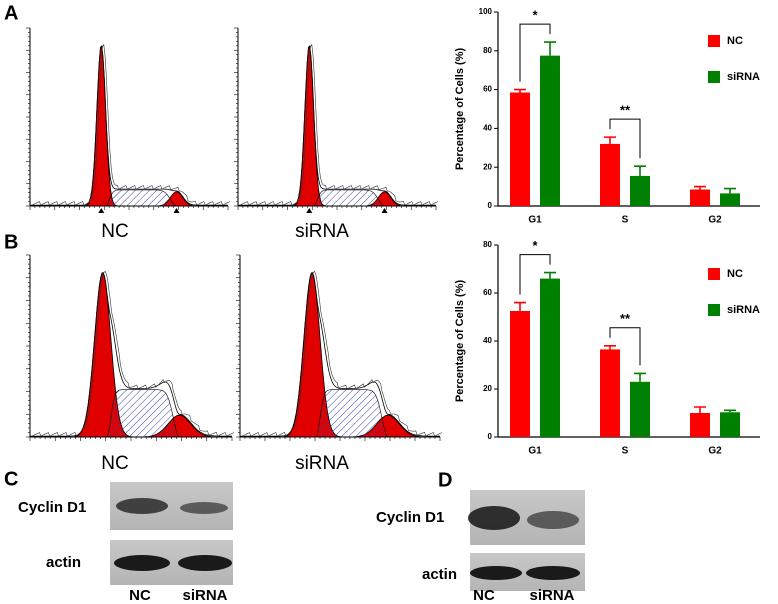 The image size is (778, 604). Describe the element at coordinates (480, 547) in the screenshot. I see `blot-d: Cyclin D1 actin NC siRNA` at that location.